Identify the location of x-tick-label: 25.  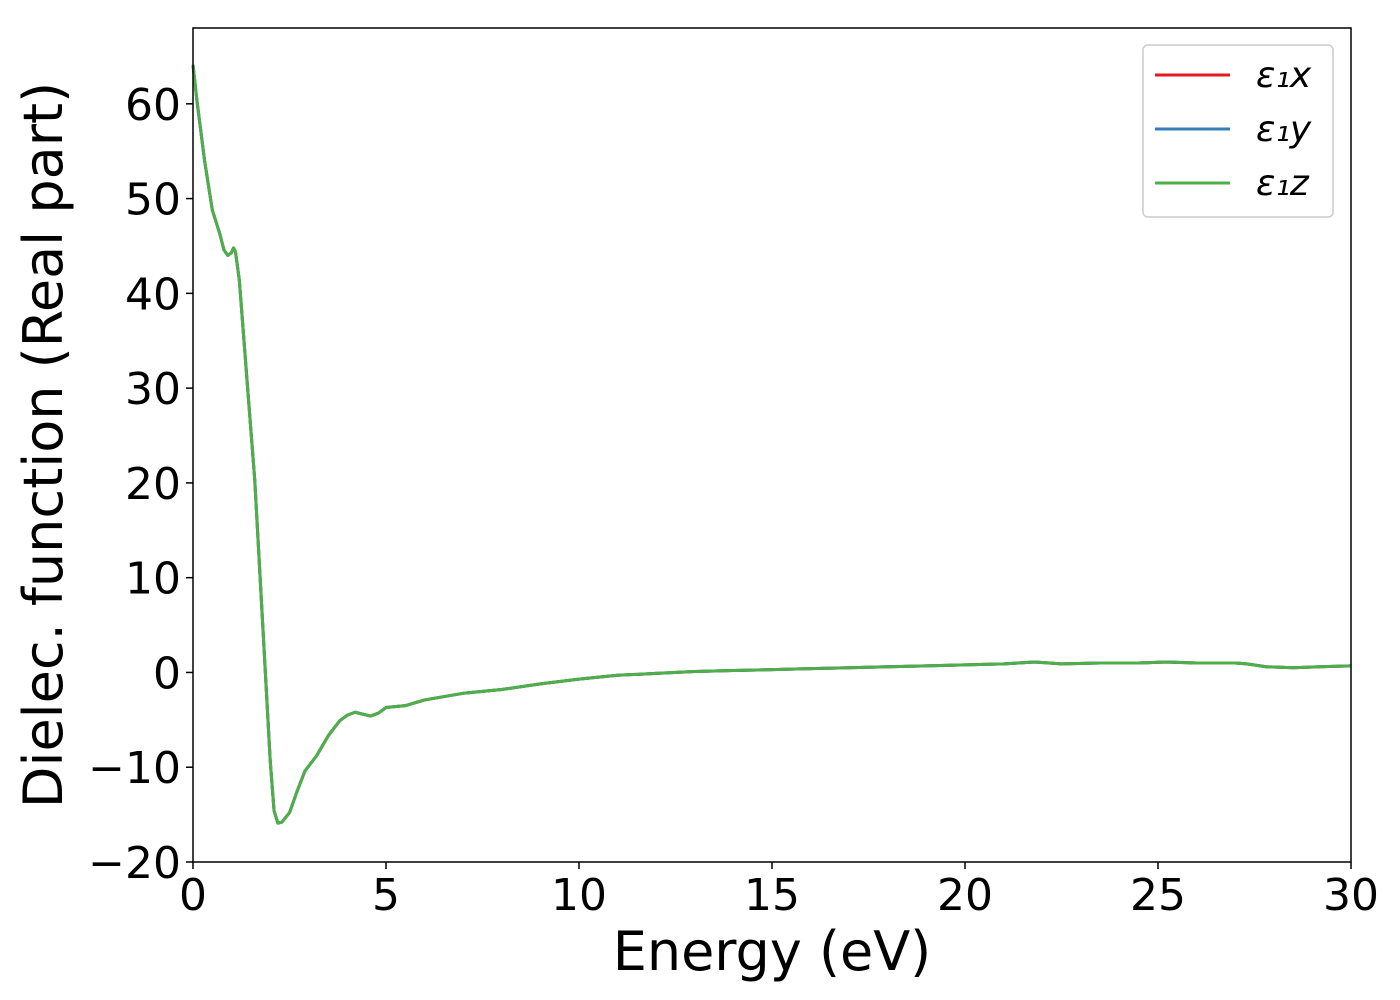
(1158, 895).